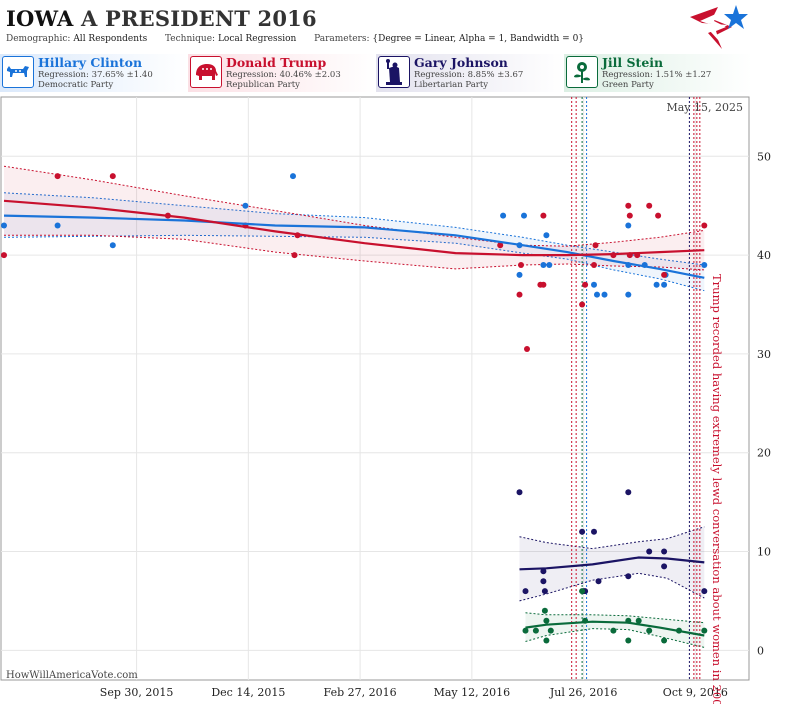 This screenshot has height=704, width=789. I want to click on donald-trump-band, so click(354, 218).